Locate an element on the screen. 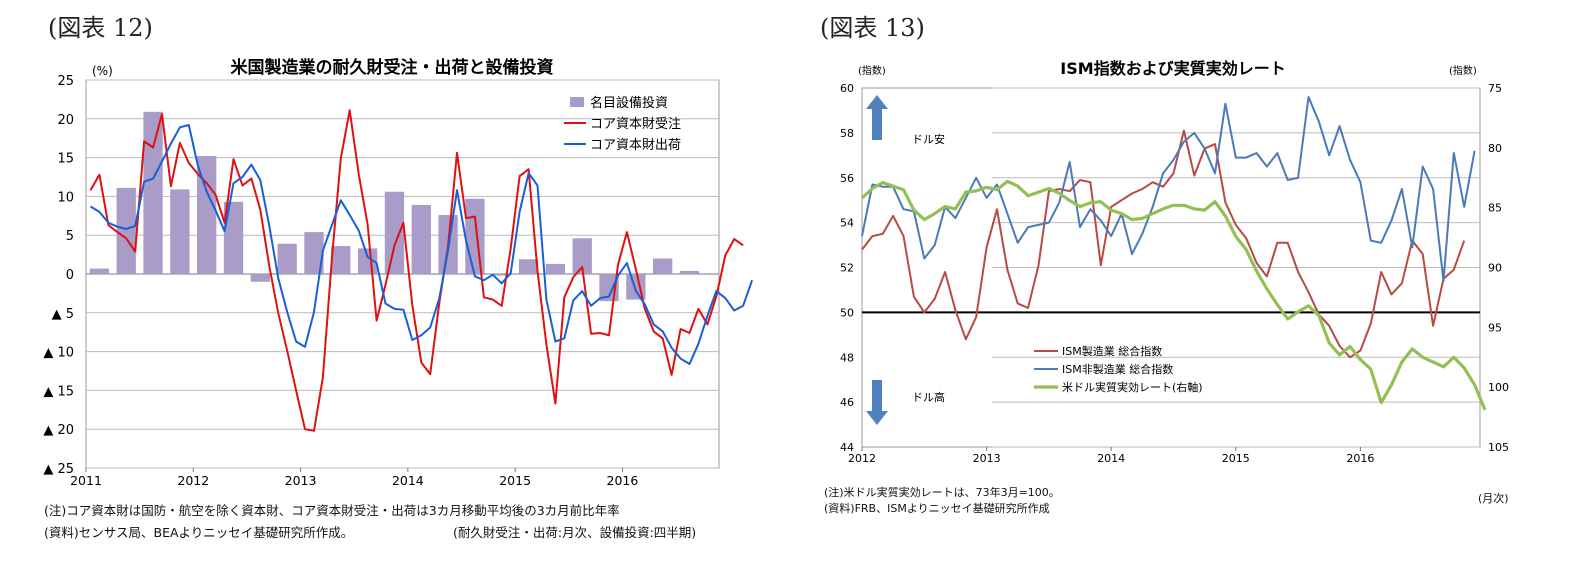 The height and width of the screenshot is (570, 1581). y-left-tick-label: 50 is located at coordinates (847, 312).